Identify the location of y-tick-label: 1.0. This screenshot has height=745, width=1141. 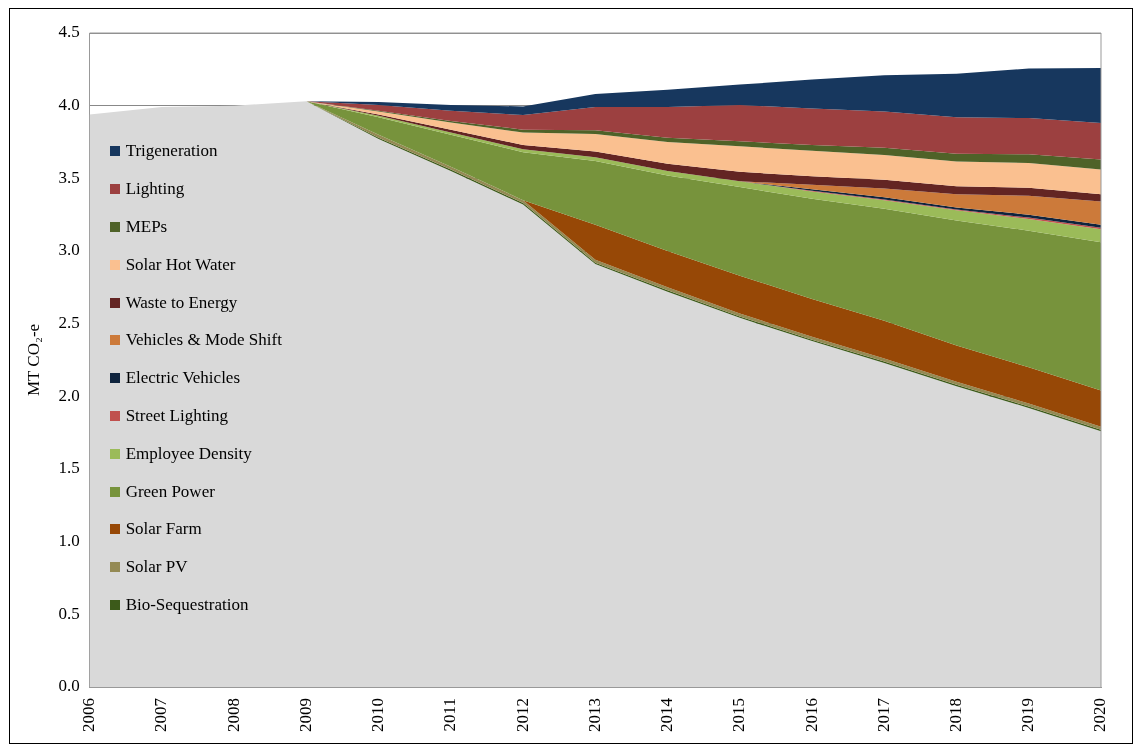
(69, 541).